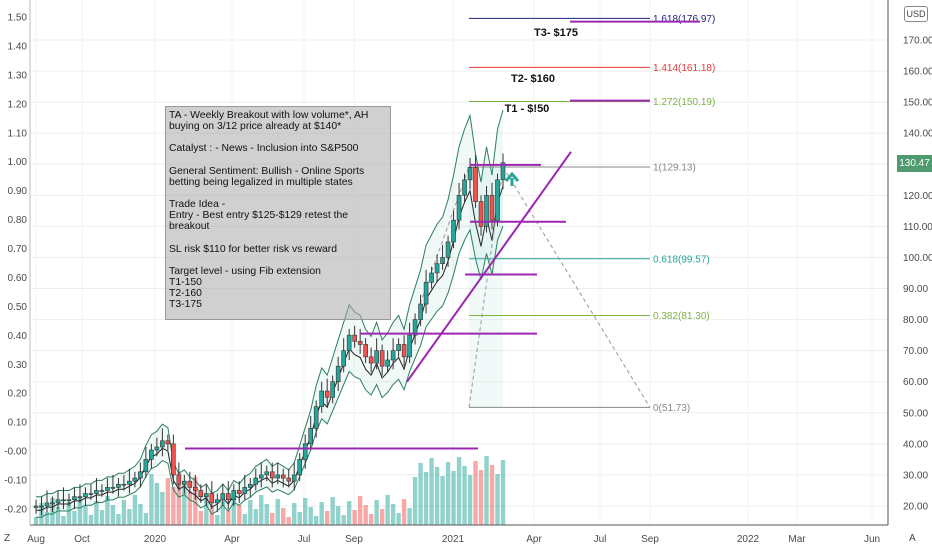 This screenshot has width=932, height=550. Describe the element at coordinates (671, 408) in the screenshot. I see `fib-level-label: 0(51.73)` at that location.